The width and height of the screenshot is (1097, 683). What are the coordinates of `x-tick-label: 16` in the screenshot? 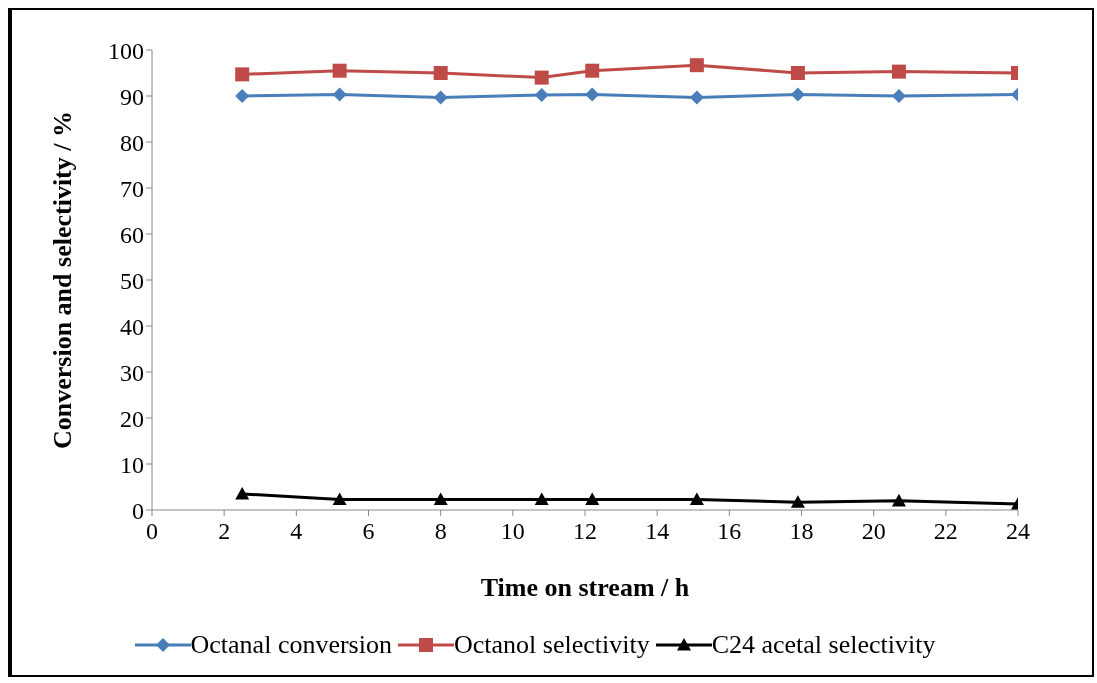 It's located at (729, 531).